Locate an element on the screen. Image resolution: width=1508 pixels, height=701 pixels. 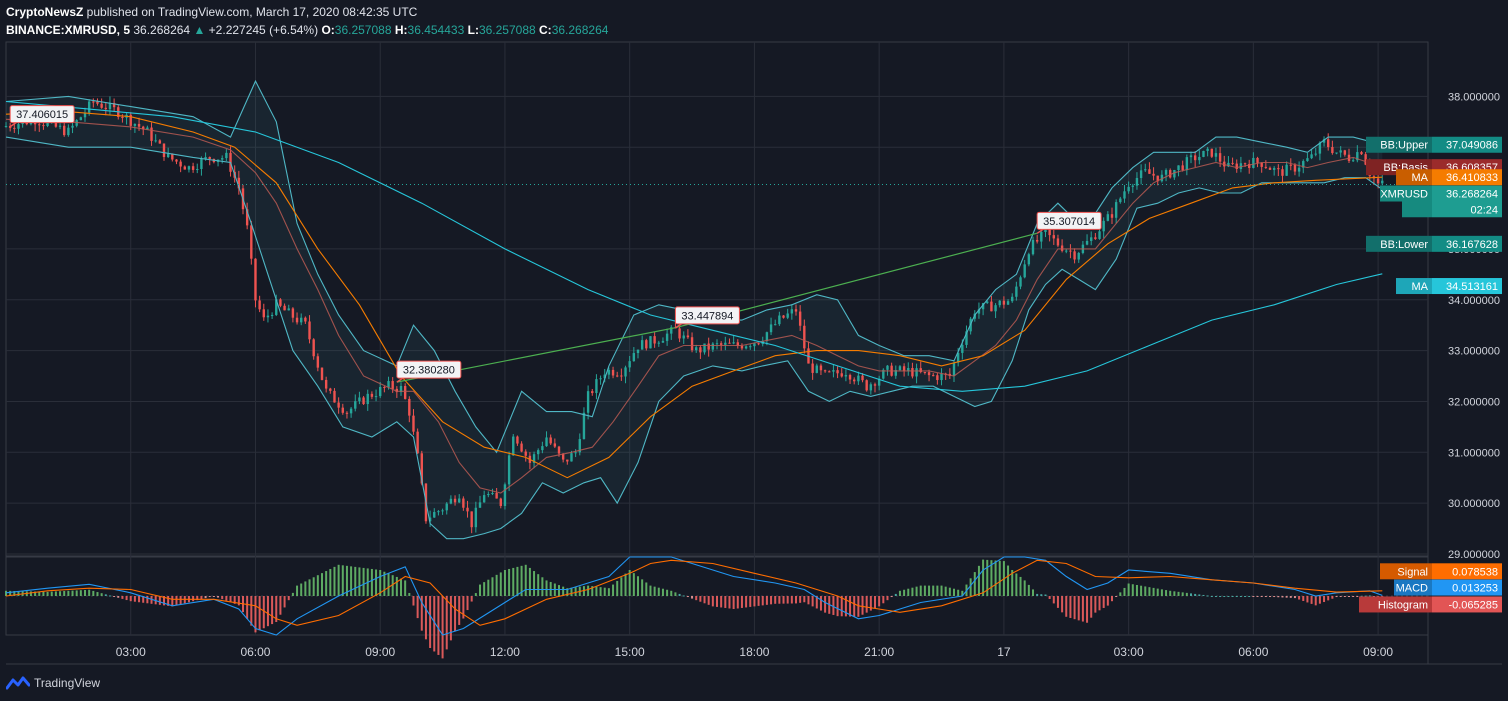
close-value: 36.268264 is located at coordinates (580, 30).